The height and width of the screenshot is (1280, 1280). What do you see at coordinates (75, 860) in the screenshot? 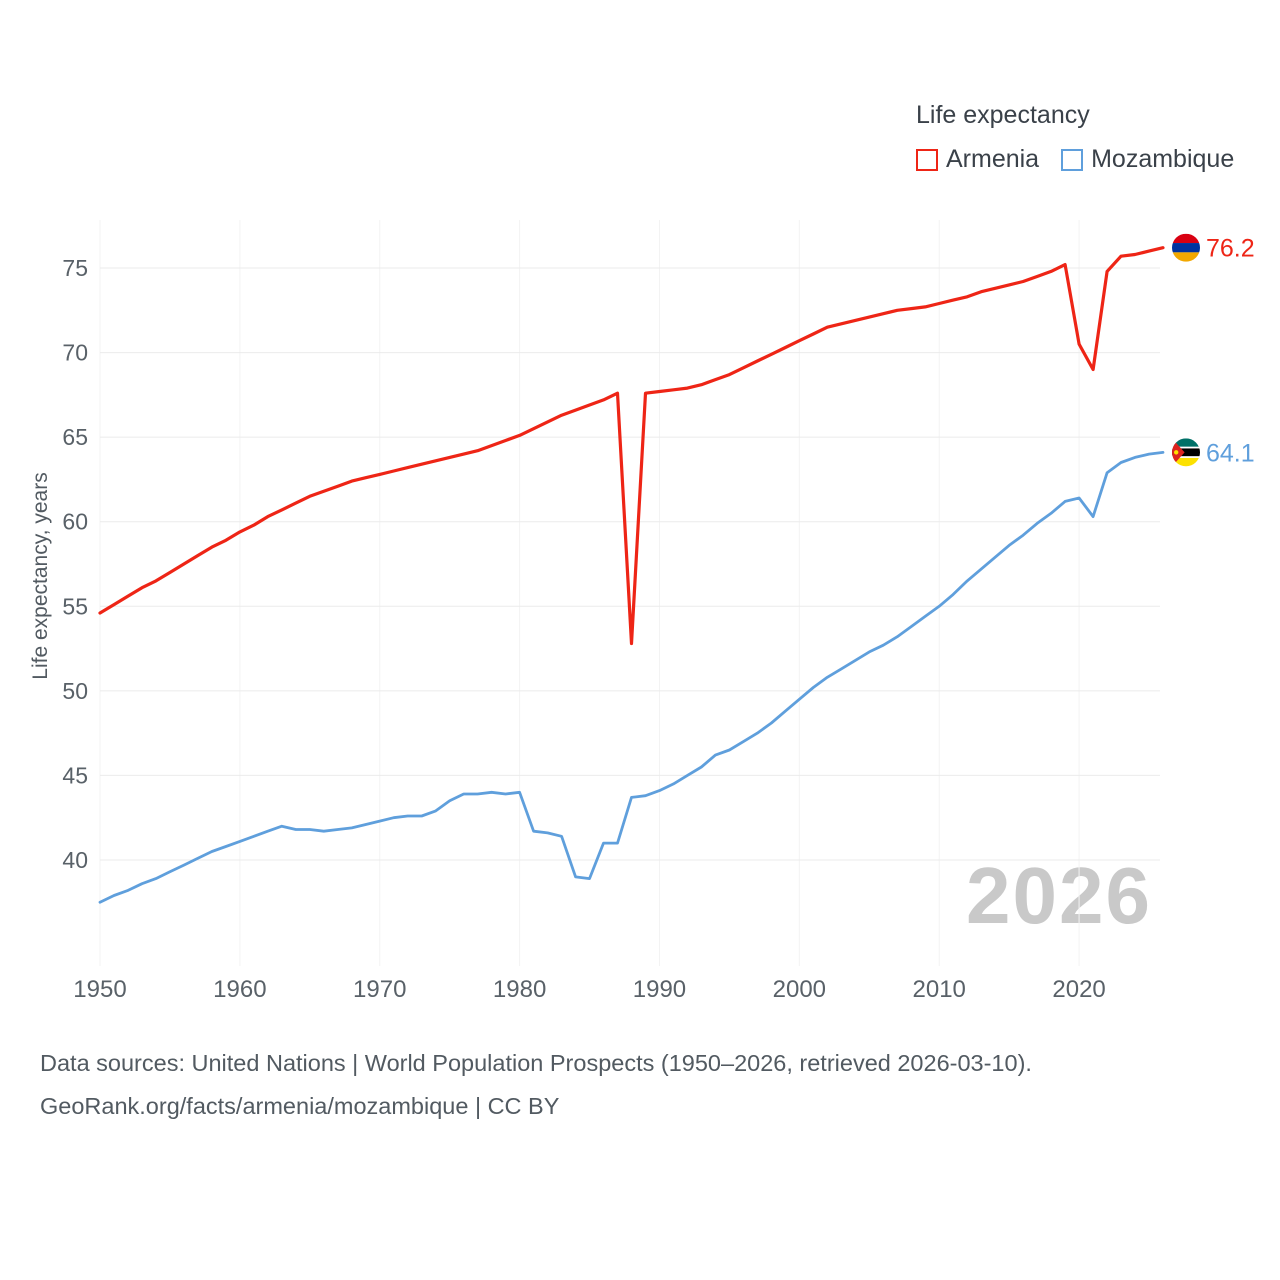
I see `y-tick-label: 40` at bounding box center [75, 860].